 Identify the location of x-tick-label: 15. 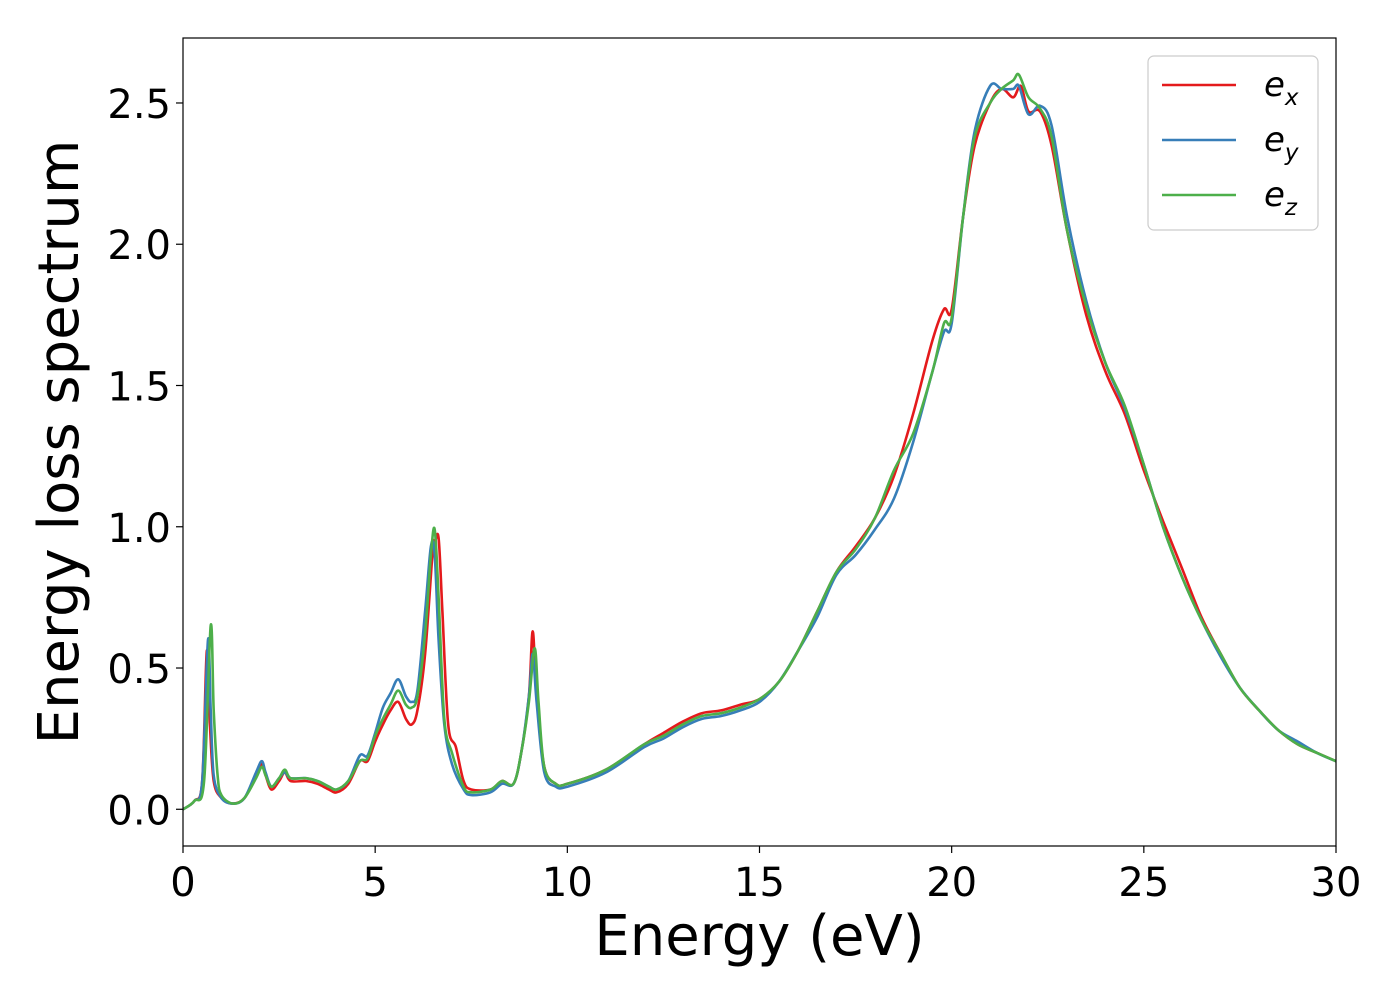
(759, 883).